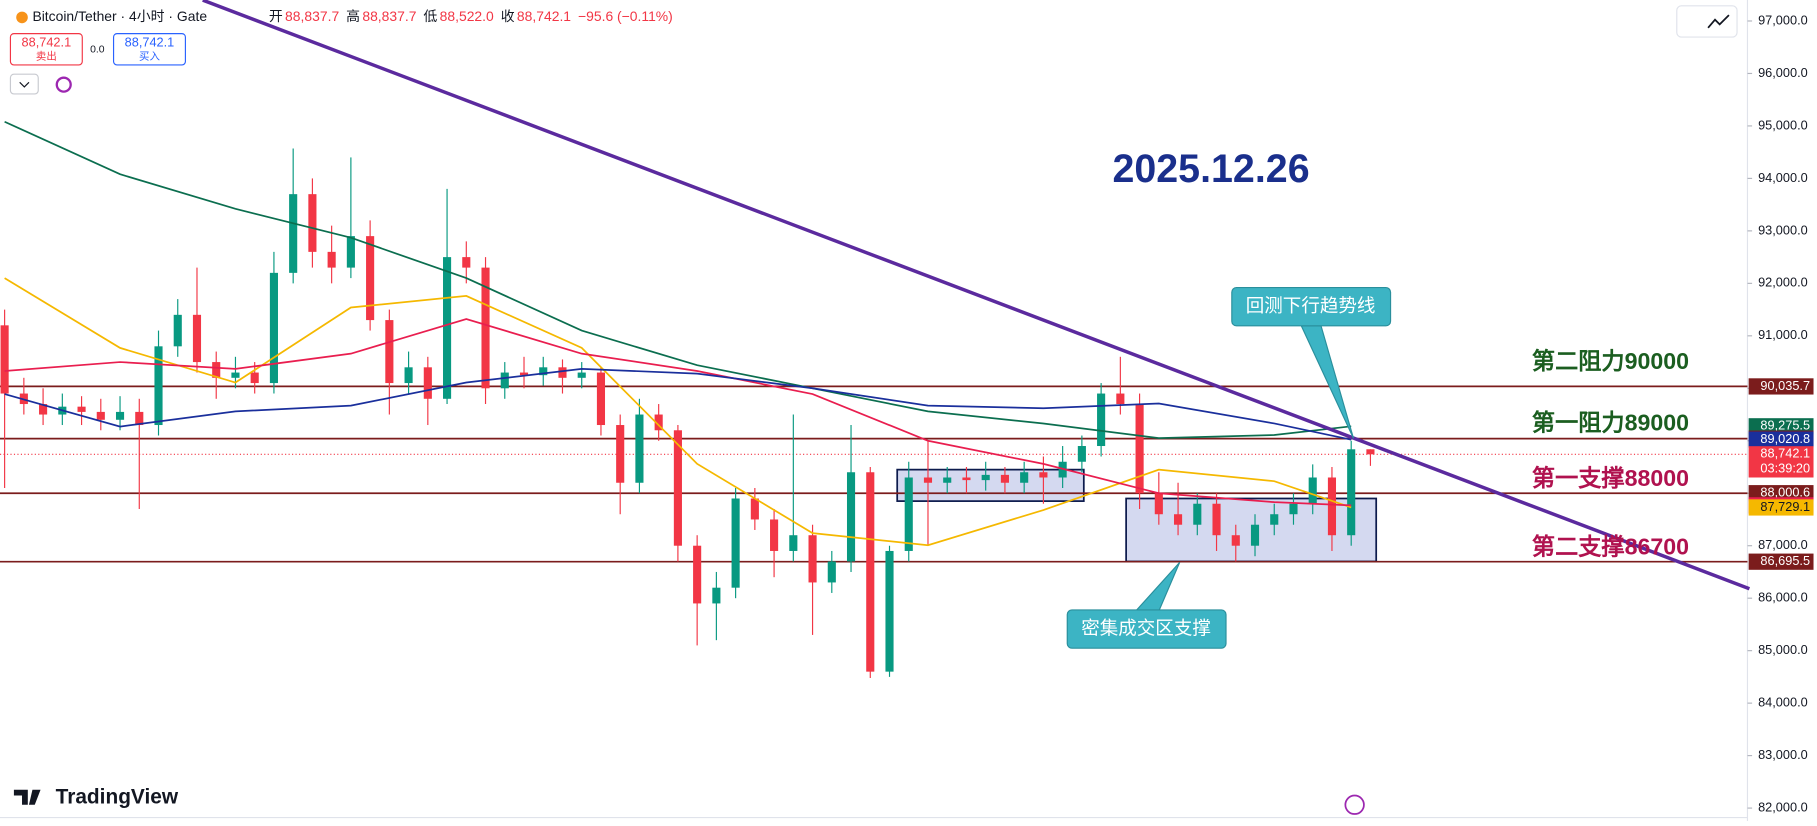 Image resolution: width=1817 pixels, height=826 pixels. I want to click on coin-icon, so click(22, 17).